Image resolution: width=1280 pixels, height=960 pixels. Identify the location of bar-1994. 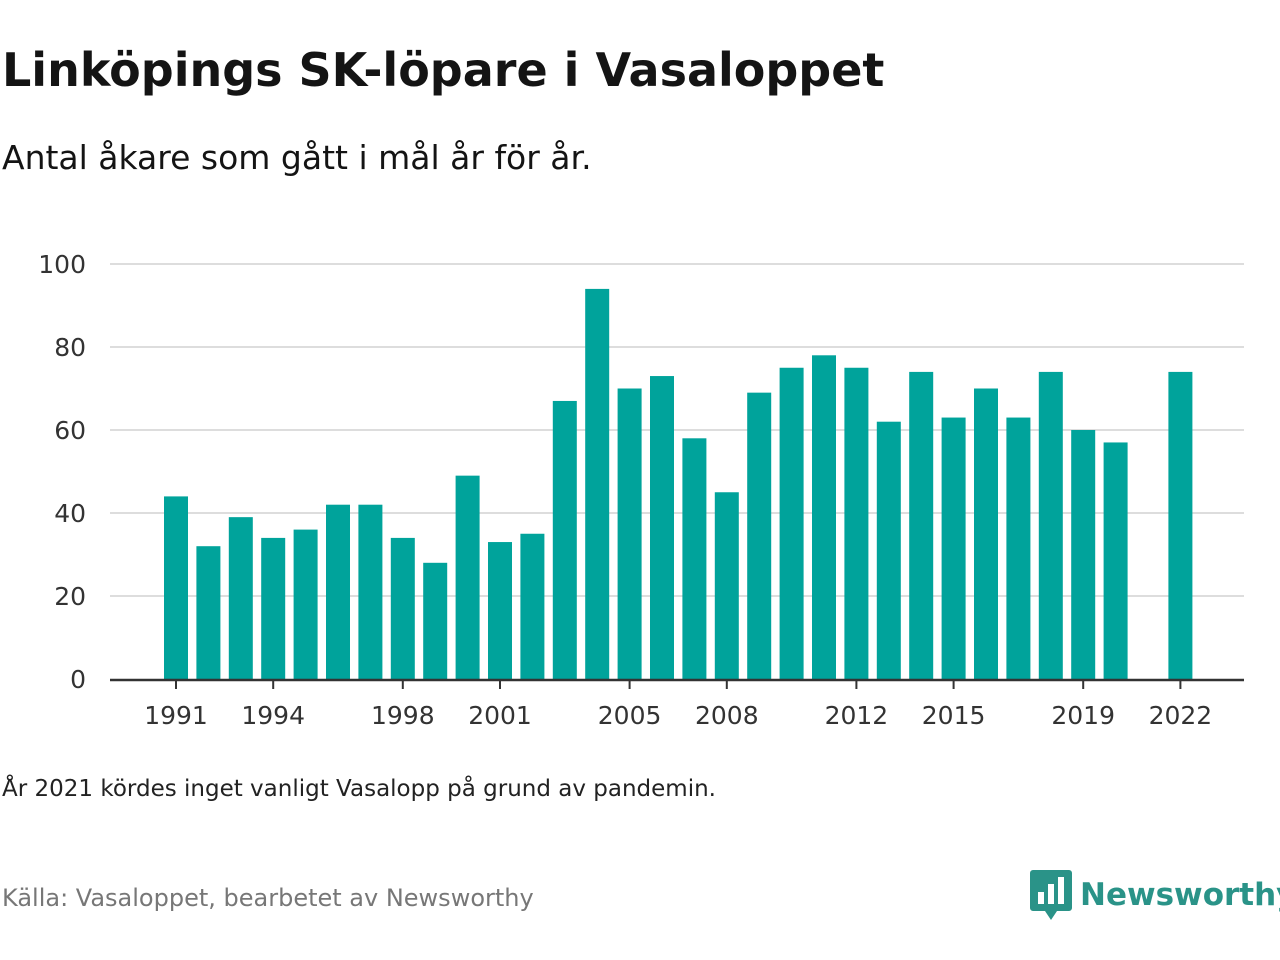
(273, 608).